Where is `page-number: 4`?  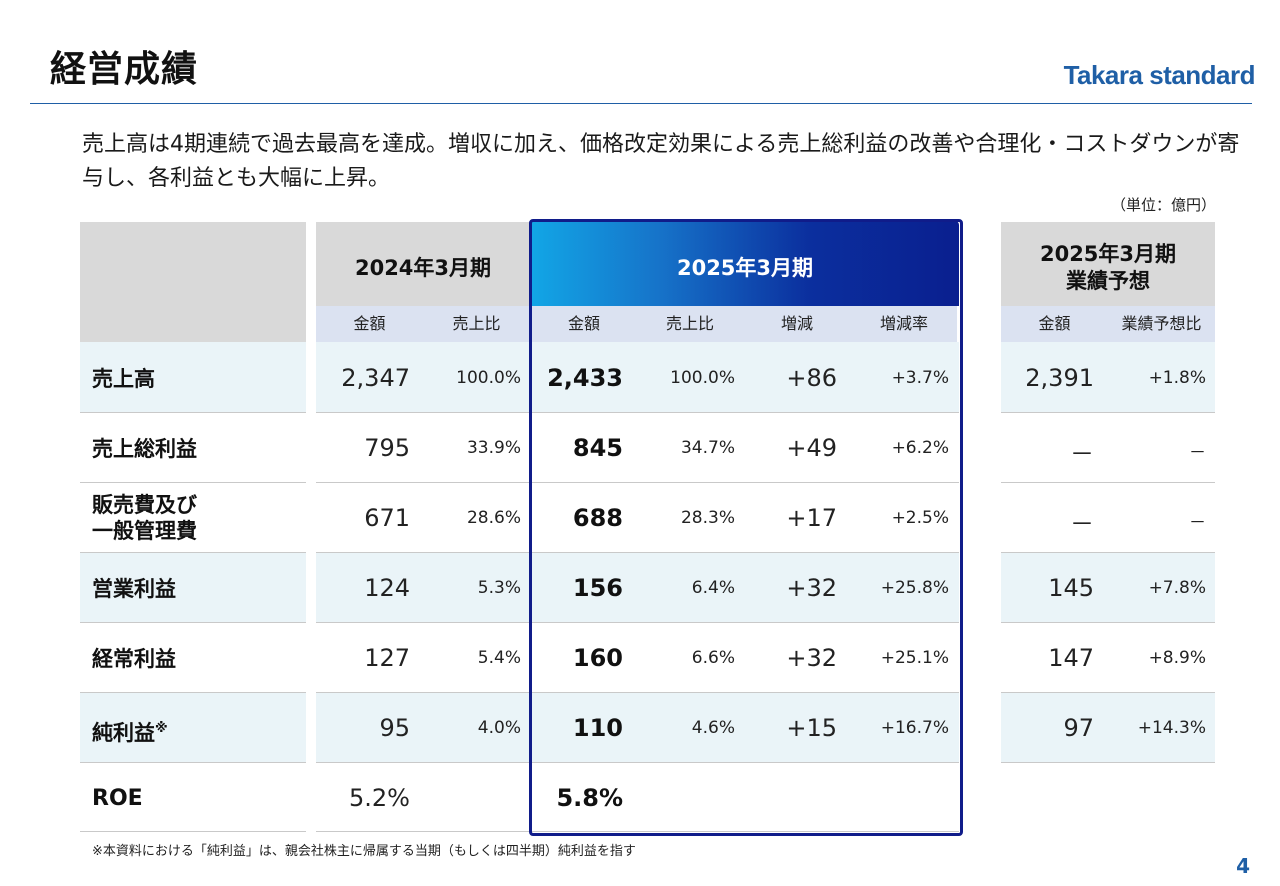
page-number: 4 is located at coordinates (1243, 866).